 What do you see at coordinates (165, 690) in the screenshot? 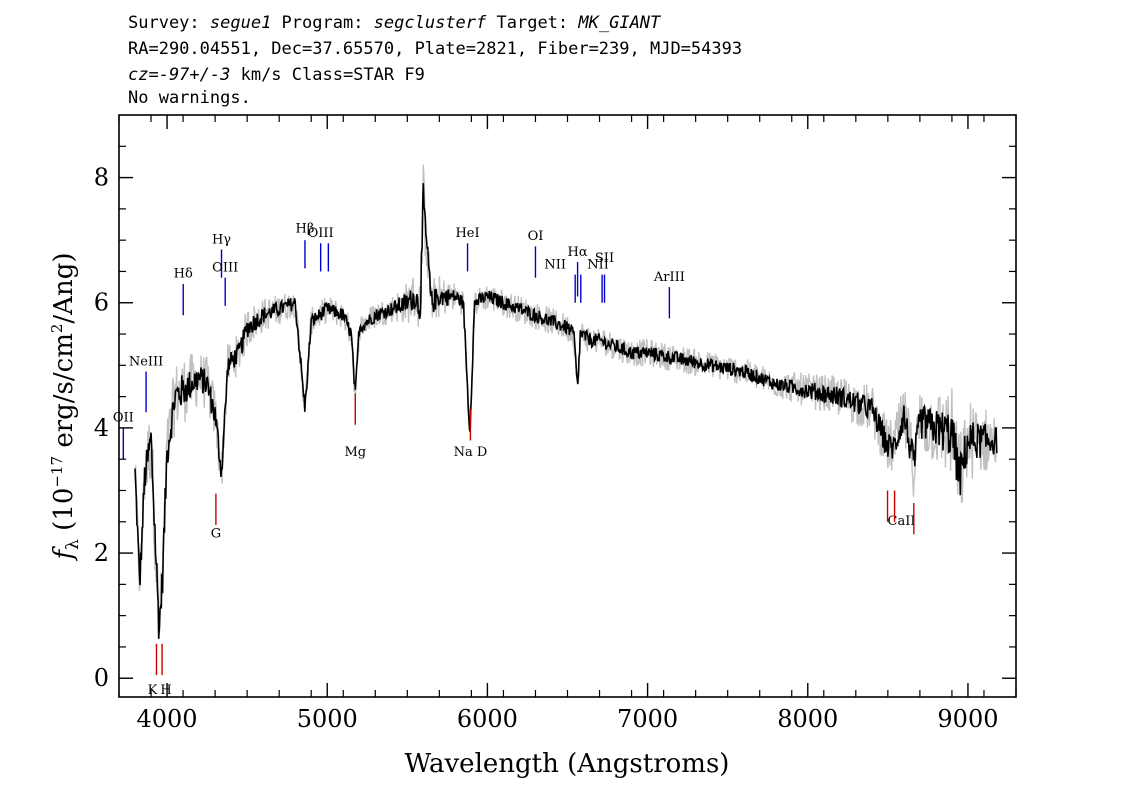
I see `absorption_lines-label: H` at bounding box center [165, 690].